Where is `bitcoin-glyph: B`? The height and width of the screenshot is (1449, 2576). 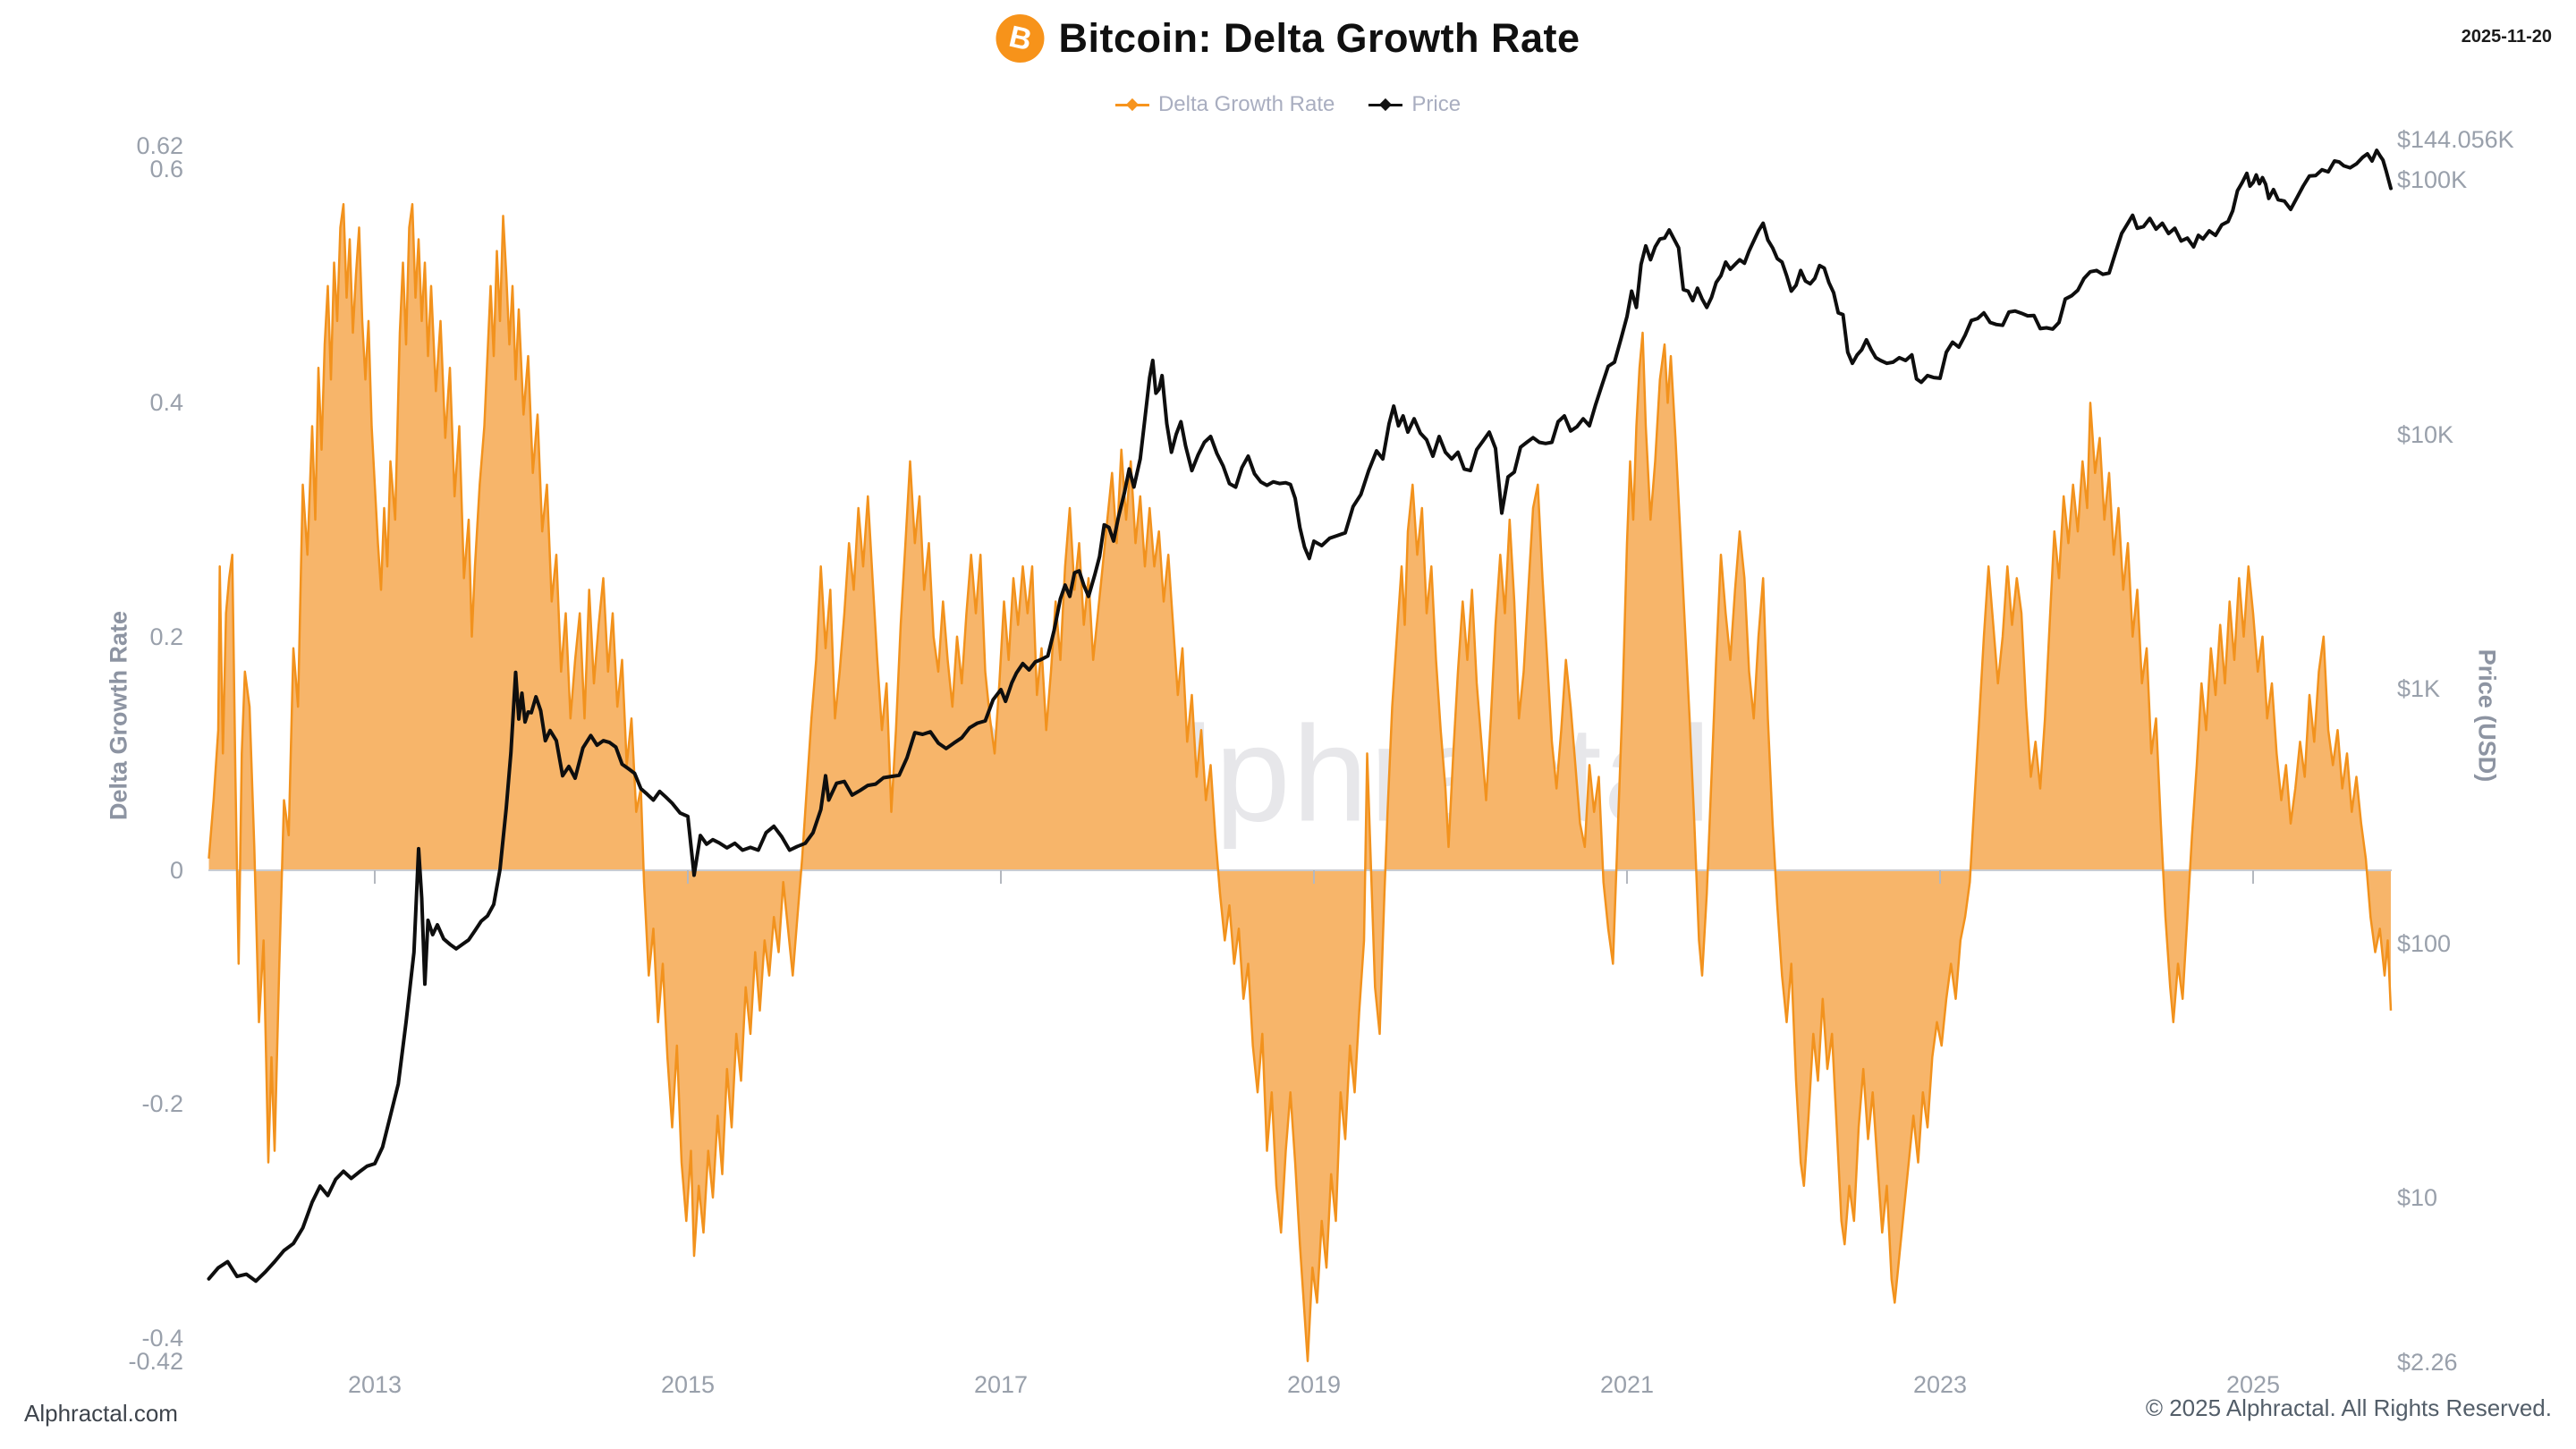
bitcoin-glyph: B is located at coordinates (1020, 38).